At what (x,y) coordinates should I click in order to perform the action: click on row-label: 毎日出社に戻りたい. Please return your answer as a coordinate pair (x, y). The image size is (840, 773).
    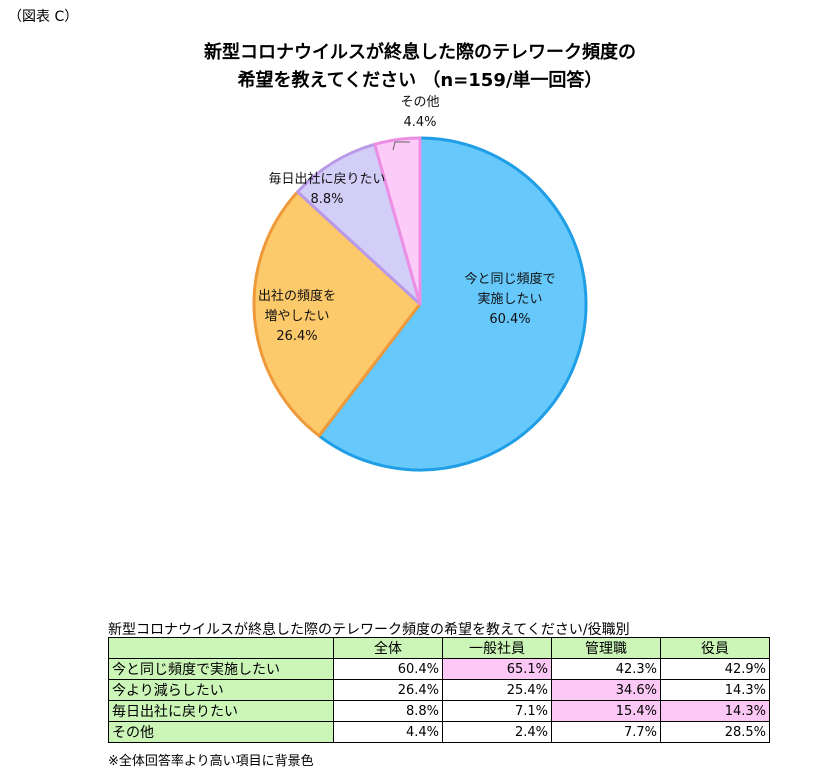
    Looking at the image, I should click on (221, 711).